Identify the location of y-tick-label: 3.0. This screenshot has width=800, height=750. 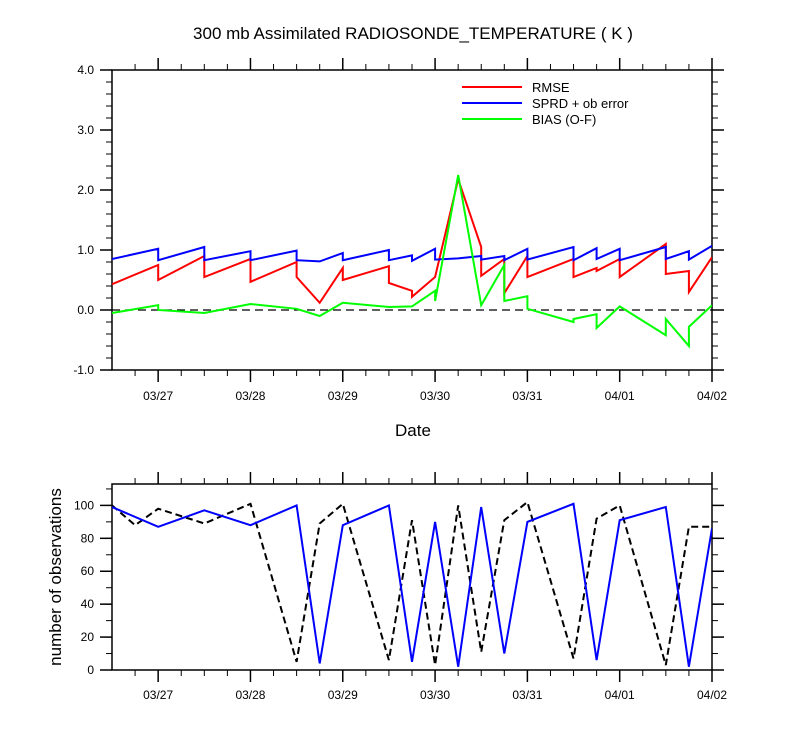
(85, 130).